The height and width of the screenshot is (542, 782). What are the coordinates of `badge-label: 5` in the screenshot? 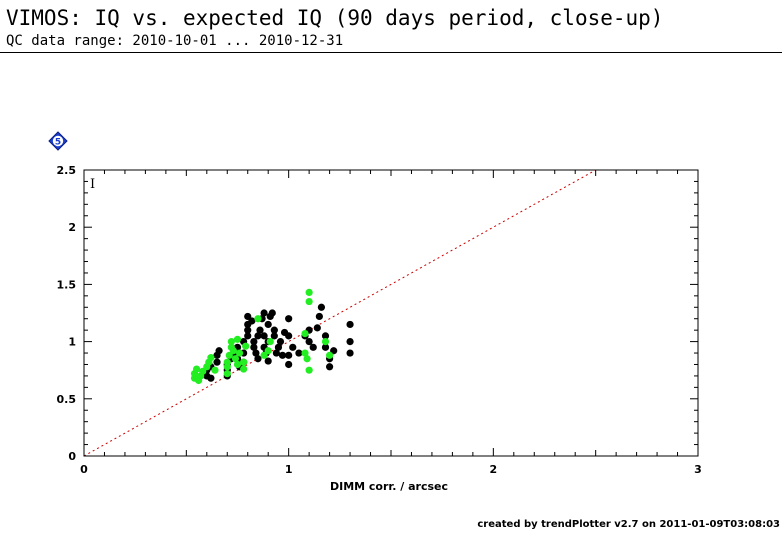 It's located at (58, 143).